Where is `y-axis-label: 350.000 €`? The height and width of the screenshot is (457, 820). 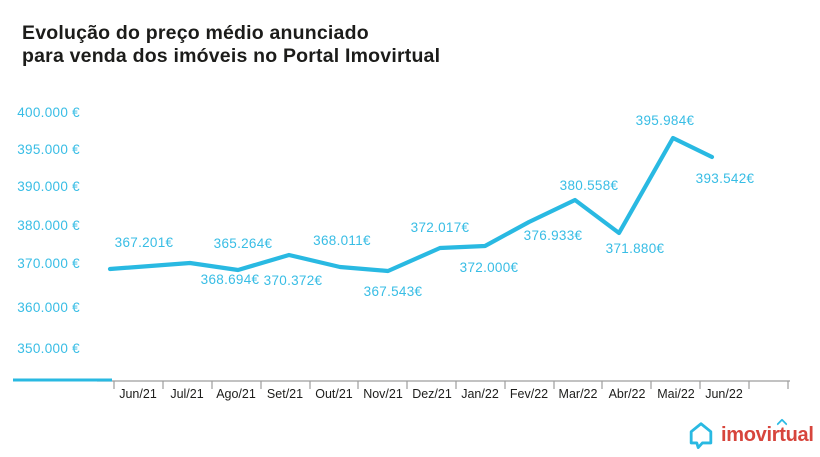
y-axis-label: 350.000 € is located at coordinates (48, 348).